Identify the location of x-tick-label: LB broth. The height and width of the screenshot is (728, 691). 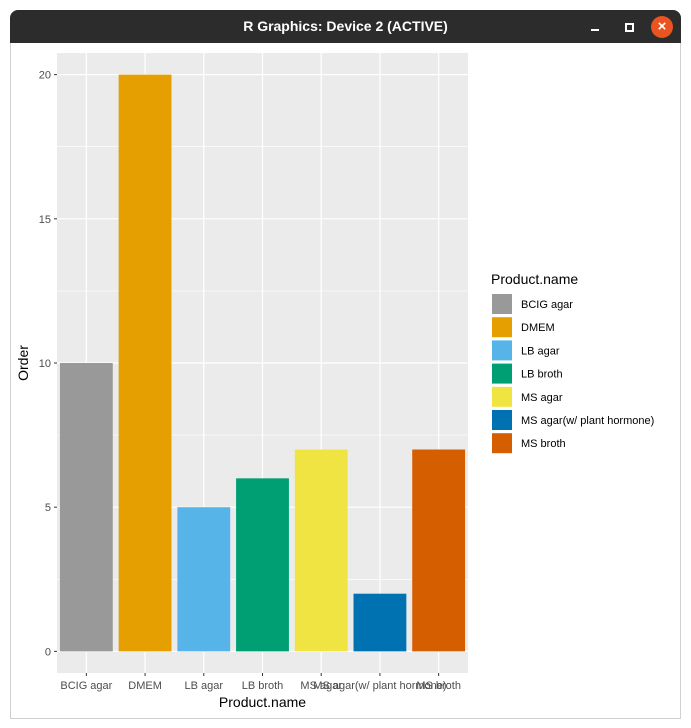
(263, 686).